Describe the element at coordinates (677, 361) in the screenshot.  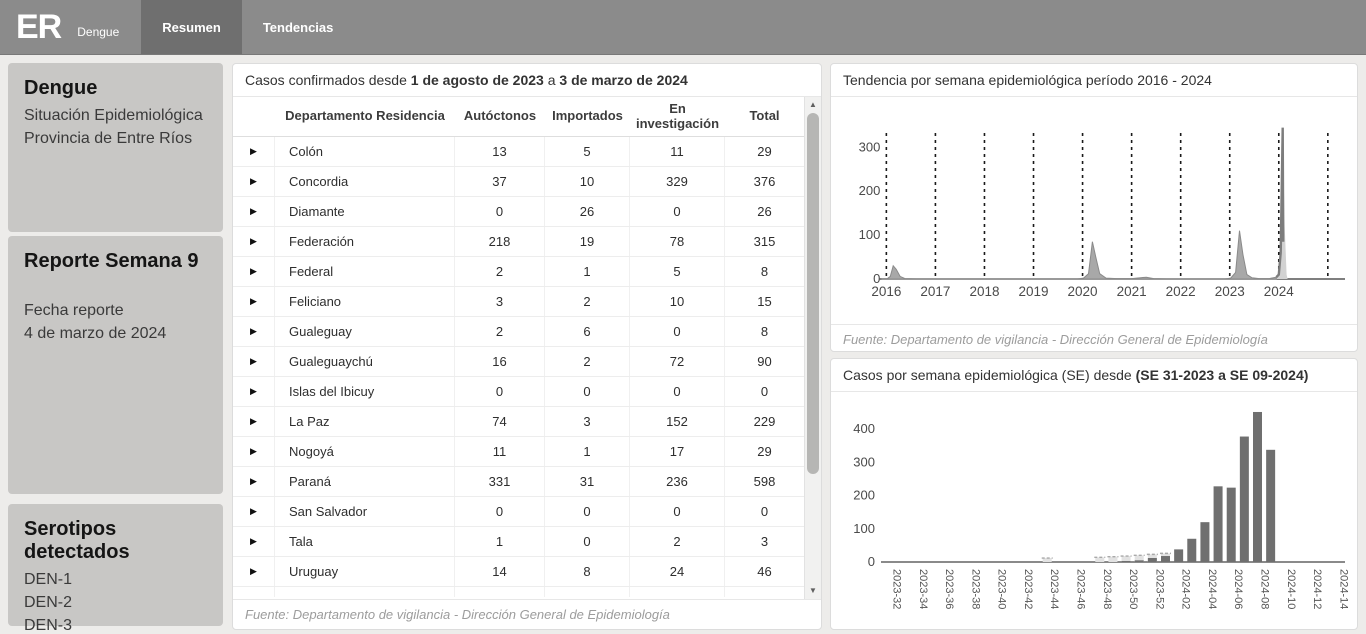
I see `cell-en-investigacion: 72` at that location.